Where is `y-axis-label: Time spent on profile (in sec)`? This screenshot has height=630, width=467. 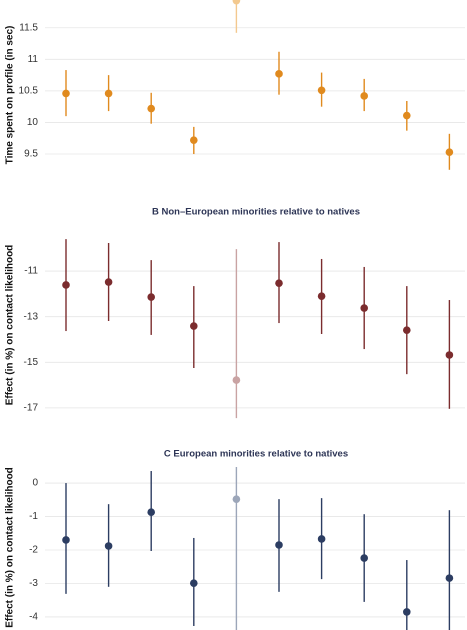 y-axis-label: Time spent on profile (in sec) is located at coordinates (10, 95).